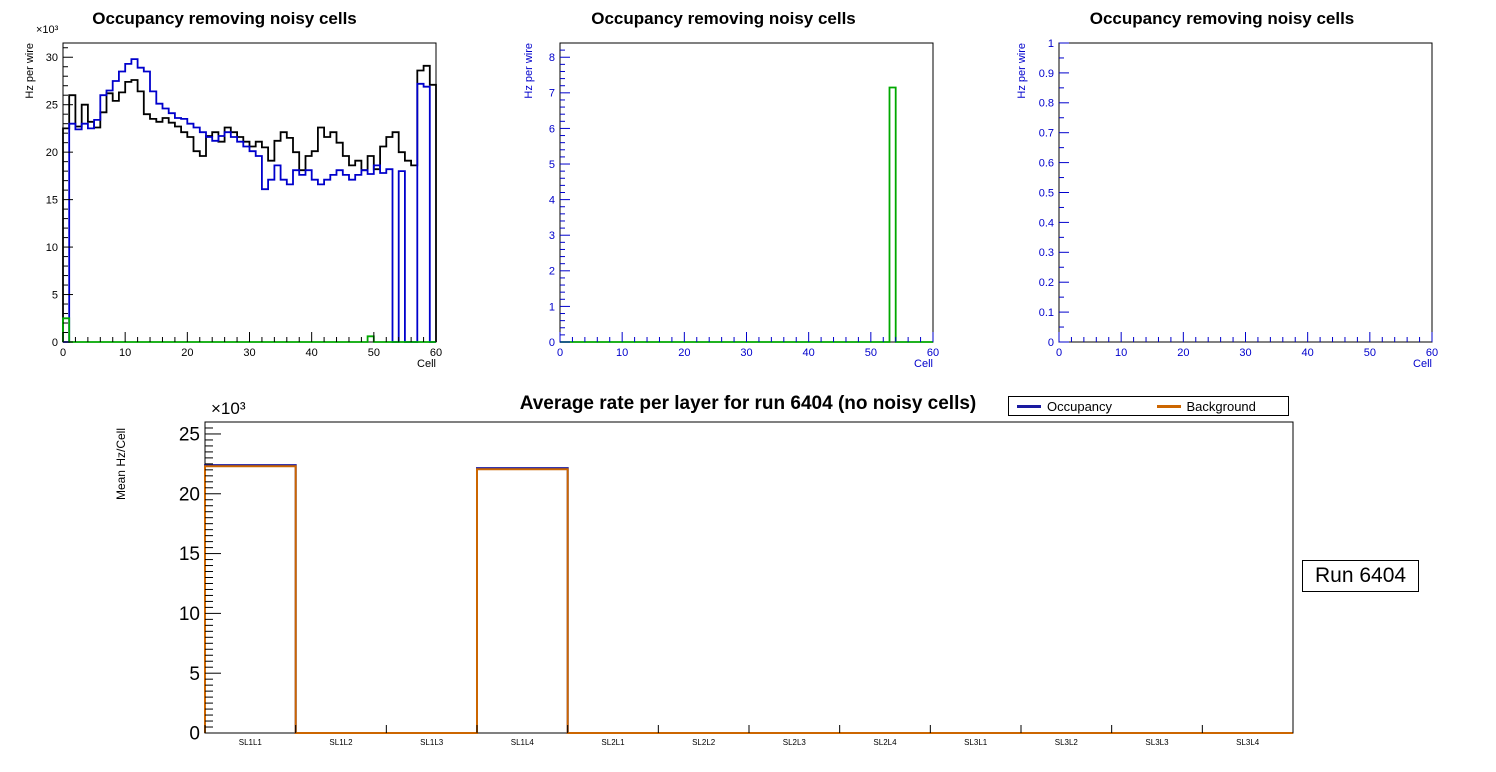 The image size is (1496, 772). Describe the element at coordinates (1168, 406) in the screenshot. I see `legend-line-background` at that location.